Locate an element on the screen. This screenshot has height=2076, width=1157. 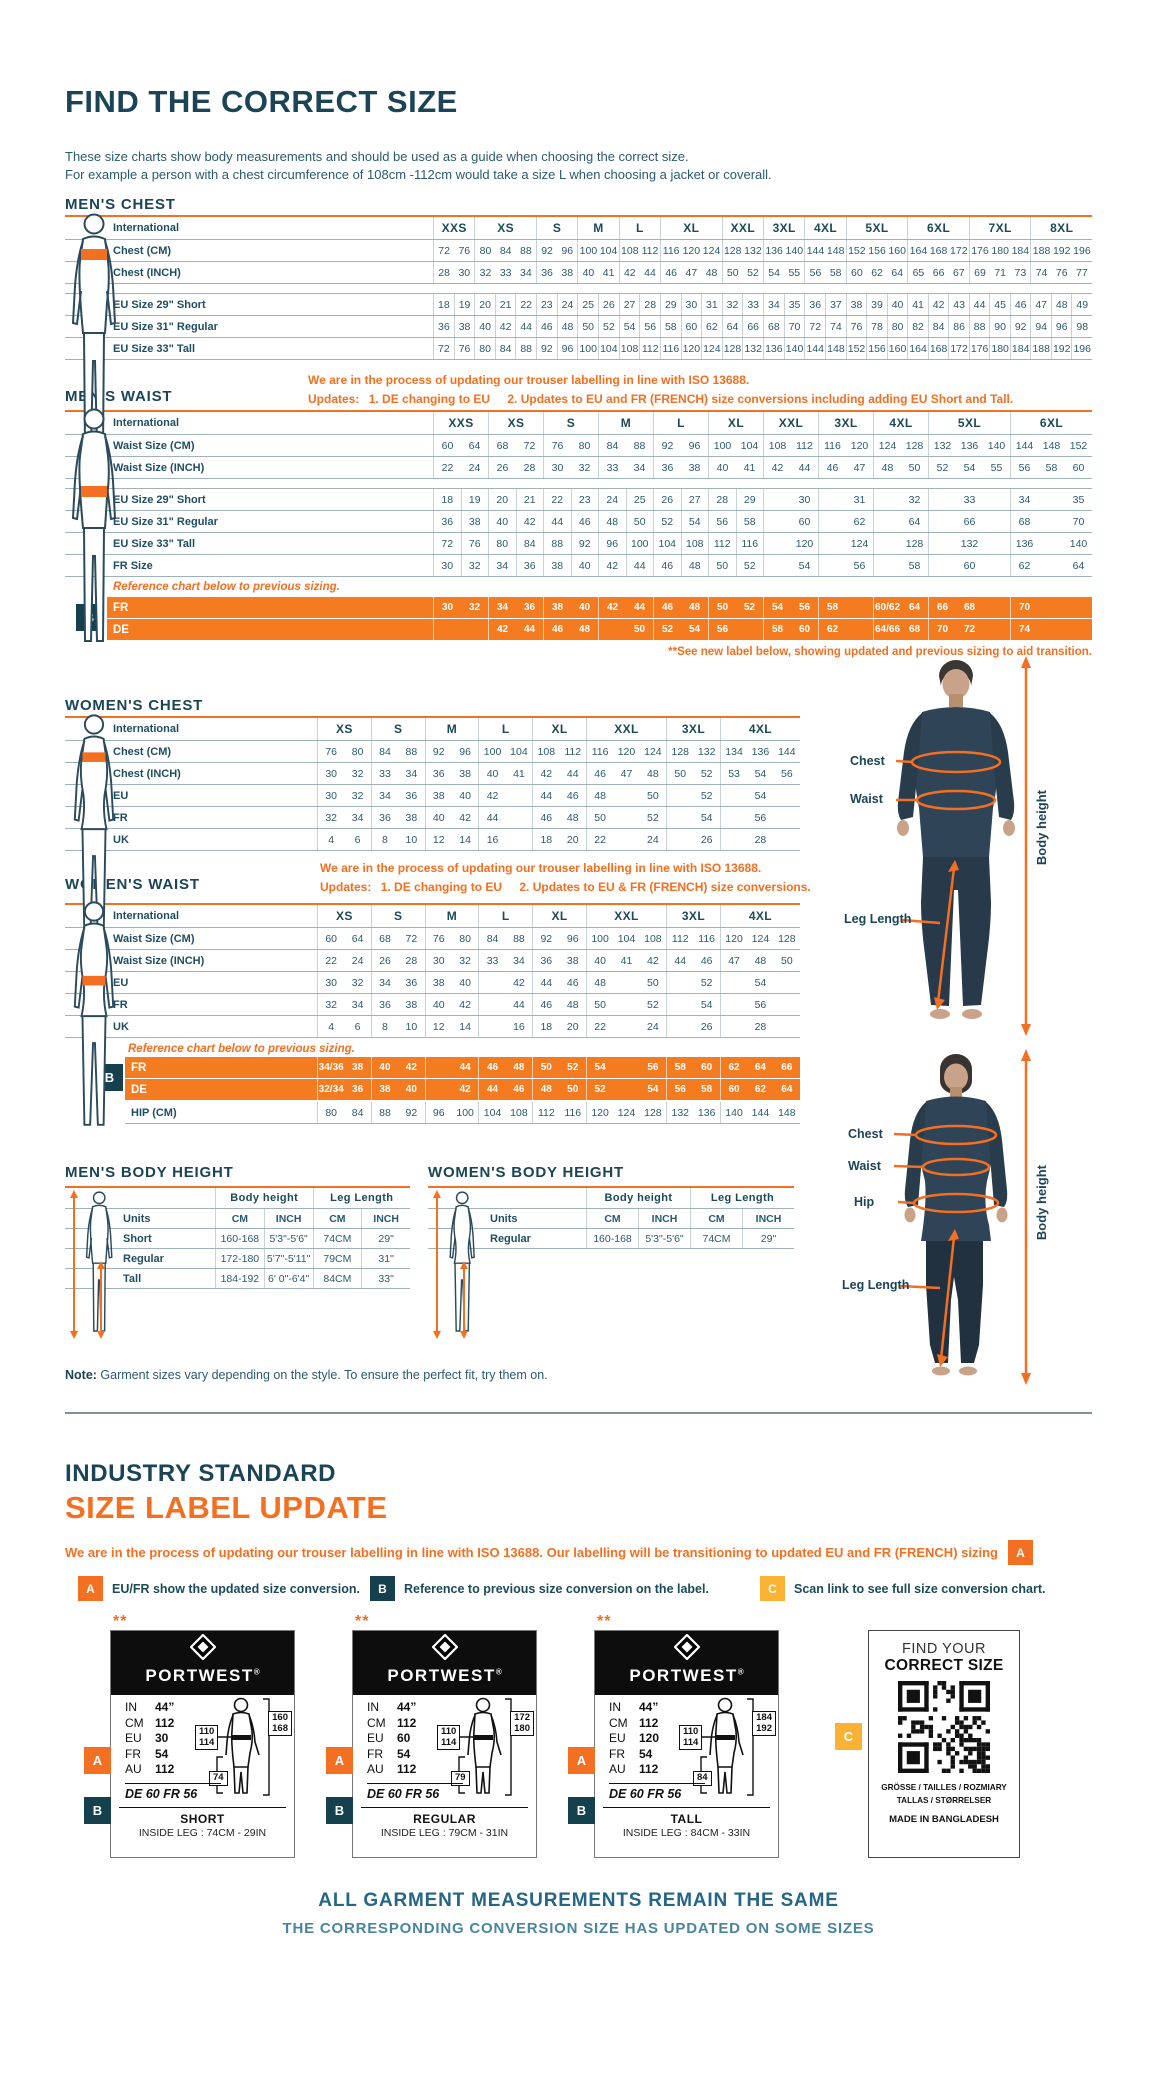
size-cell: 42 is located at coordinates (411, 1067).